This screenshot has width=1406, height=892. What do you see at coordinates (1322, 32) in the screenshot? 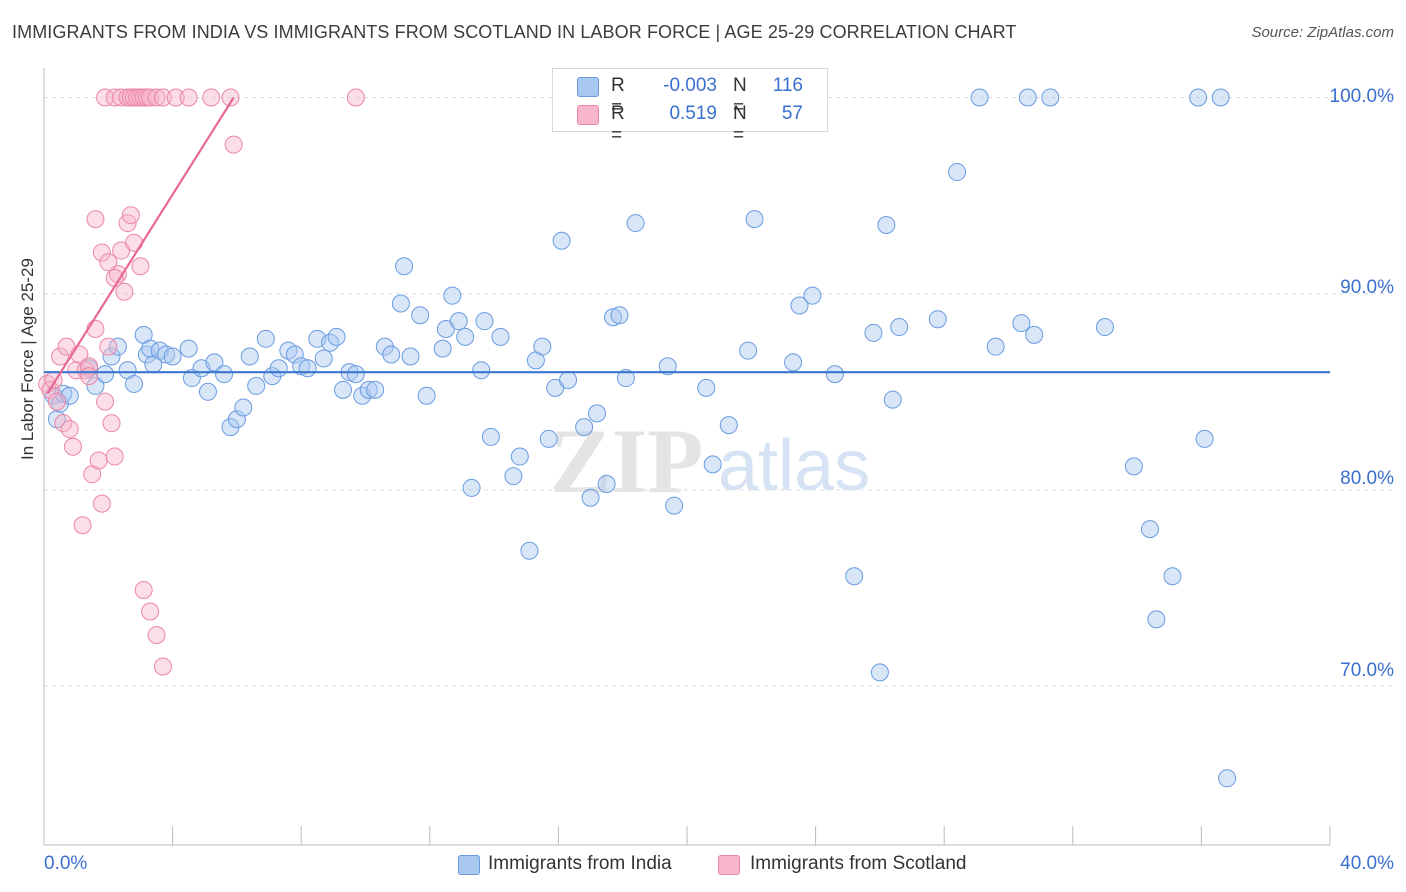
I see `source-credit: Source: ZipAtlas.com` at bounding box center [1322, 32].